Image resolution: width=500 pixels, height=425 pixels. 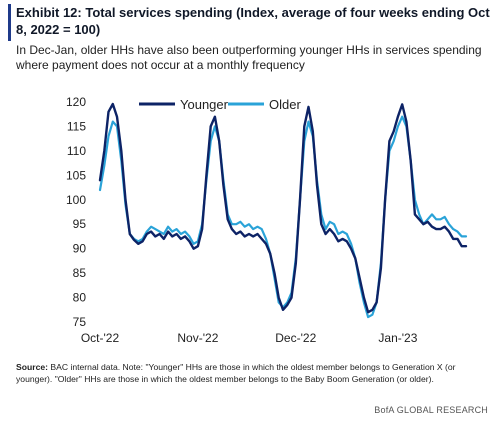 What do you see at coordinates (80, 249) in the screenshot?
I see `y-tick-label: 90` at bounding box center [80, 249].